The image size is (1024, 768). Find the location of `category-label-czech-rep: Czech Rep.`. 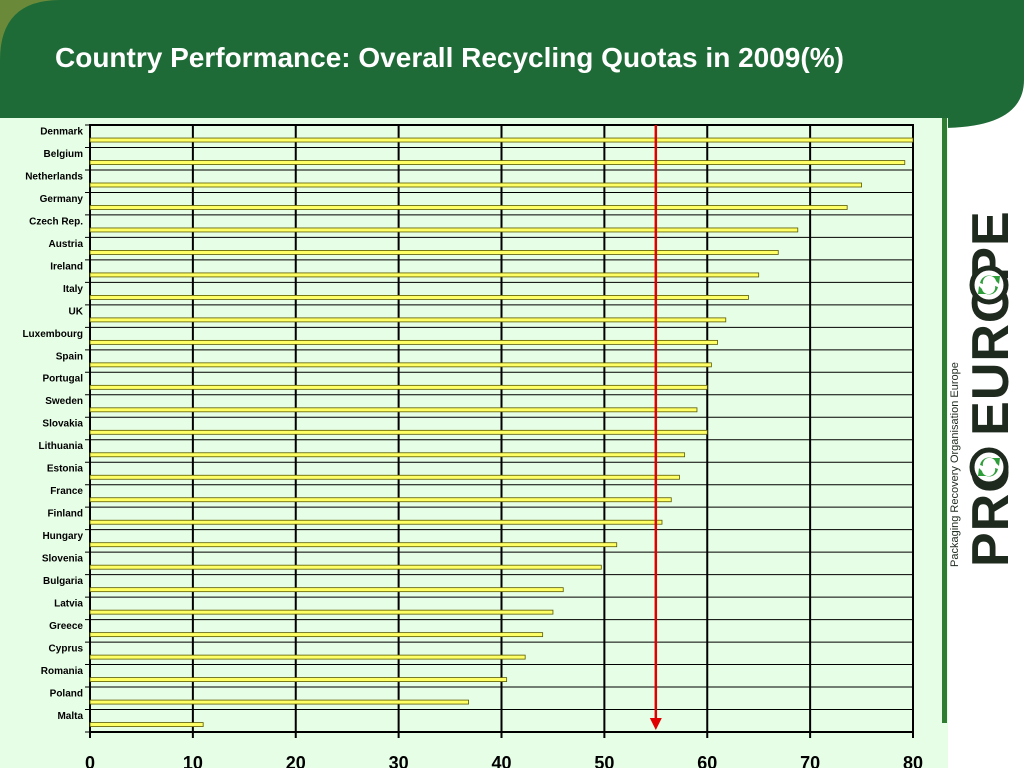

category-label-czech-rep: Czech Rep. is located at coordinates (56, 221).